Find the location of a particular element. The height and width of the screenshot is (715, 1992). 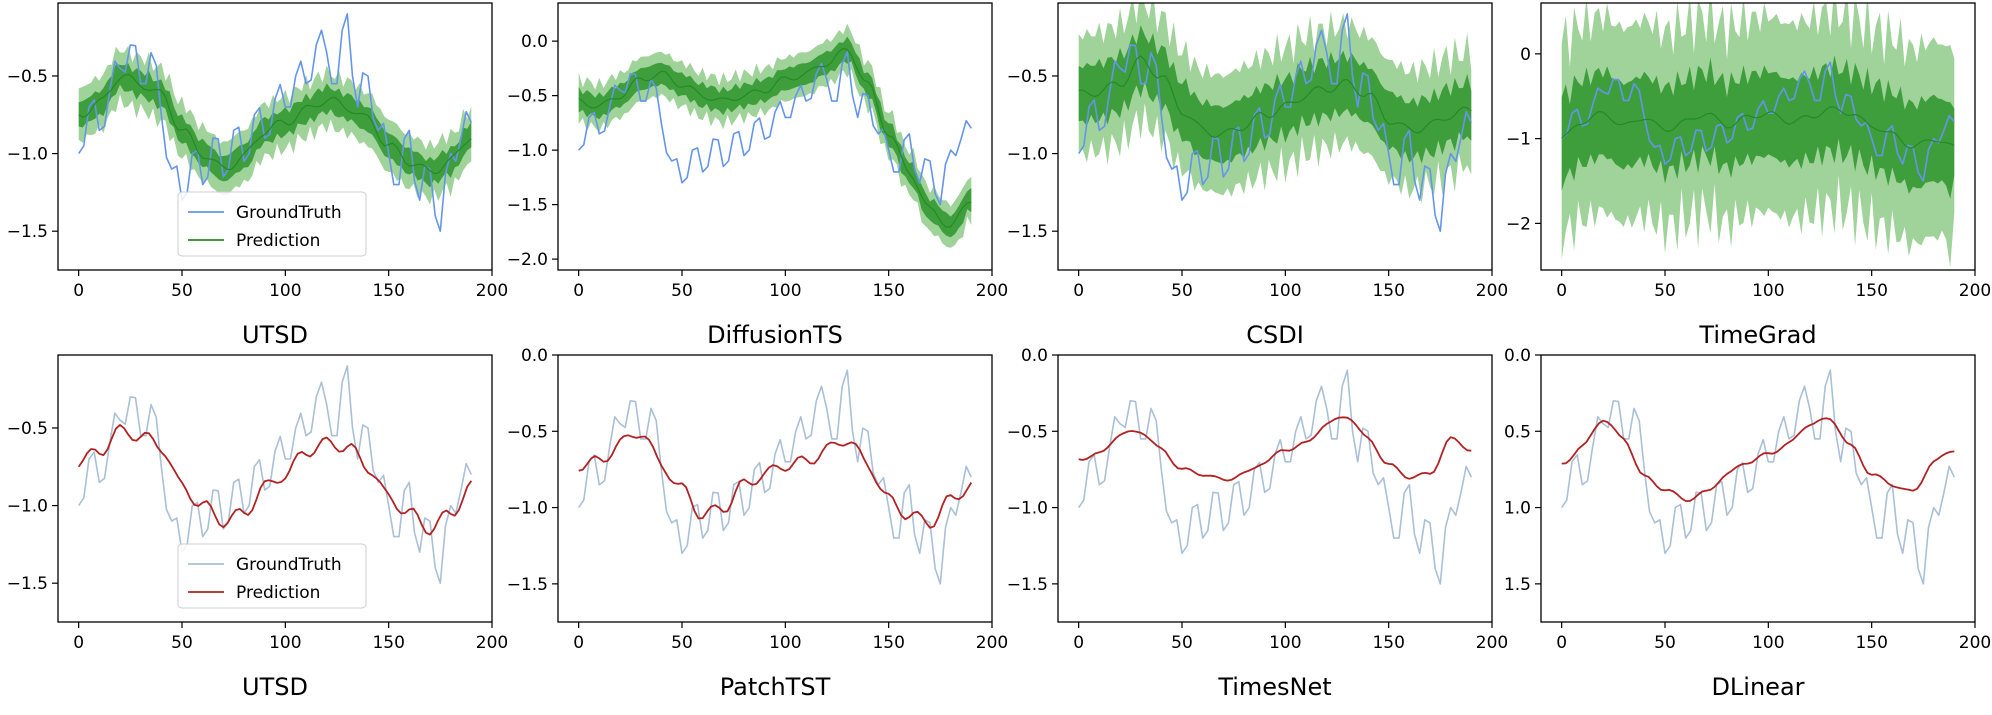

legend-box is located at coordinates (272, 576).